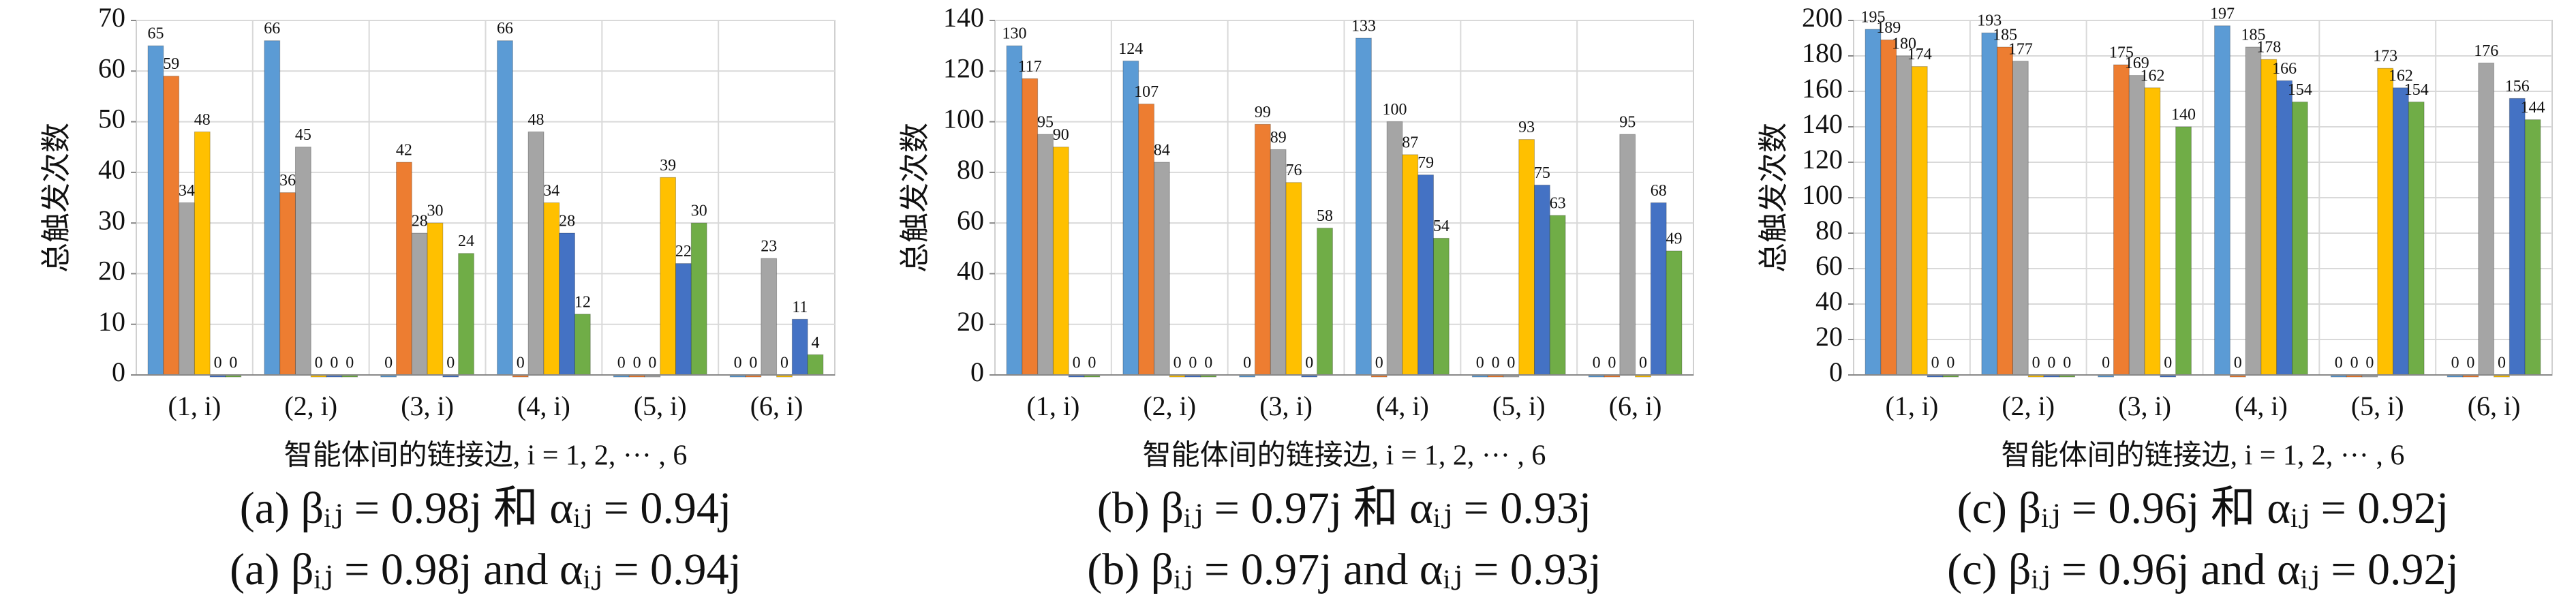  What do you see at coordinates (2533, 108) in the screenshot?
I see `value-label: 144` at bounding box center [2533, 108].